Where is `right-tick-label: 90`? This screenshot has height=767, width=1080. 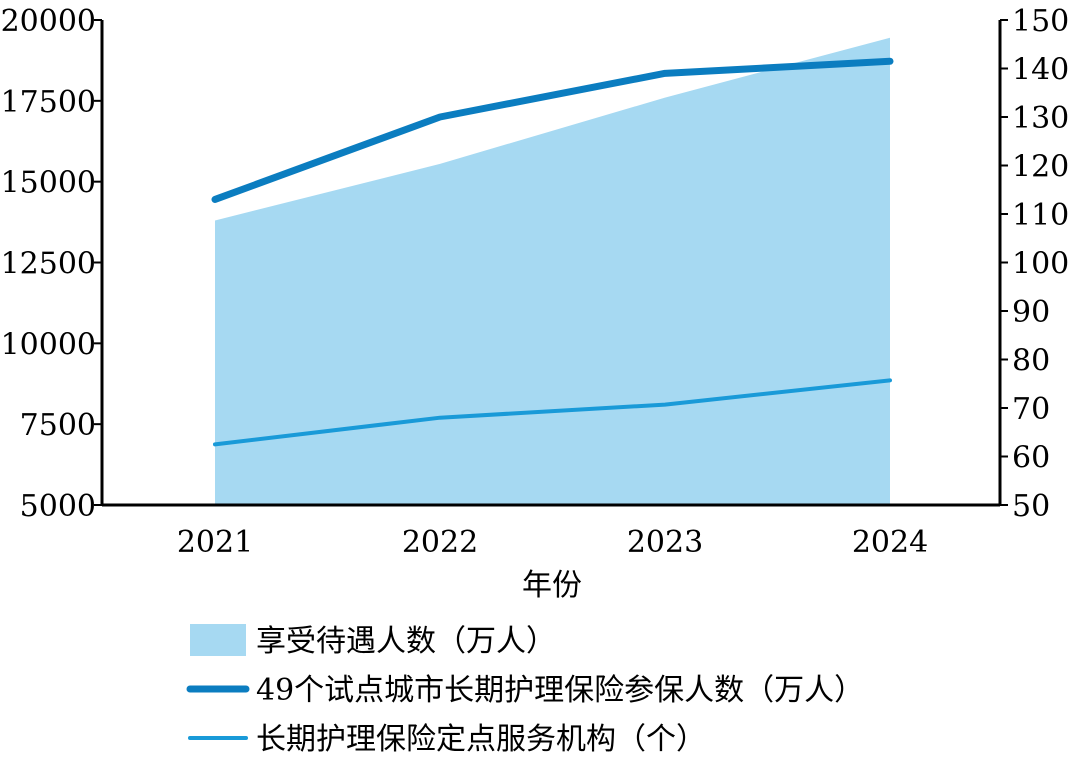 right-tick-label: 90 is located at coordinates (1031, 312).